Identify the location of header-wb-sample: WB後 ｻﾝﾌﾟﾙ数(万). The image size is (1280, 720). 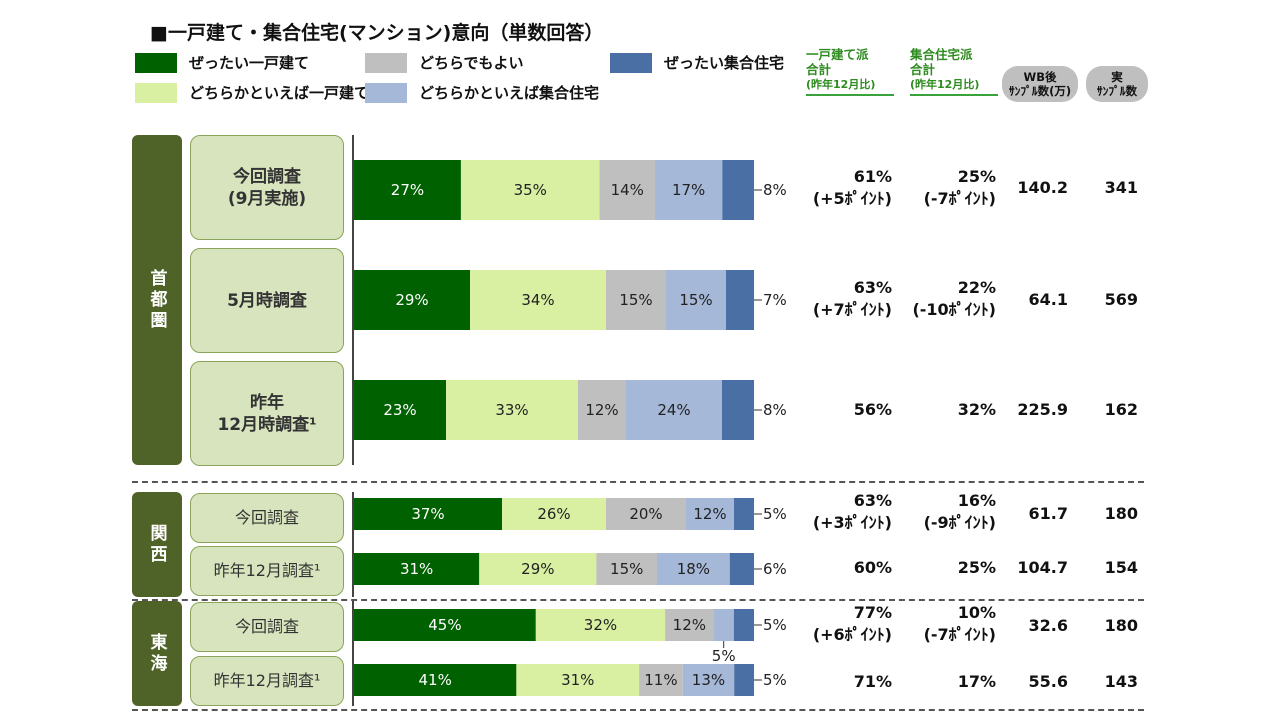
(1040, 84).